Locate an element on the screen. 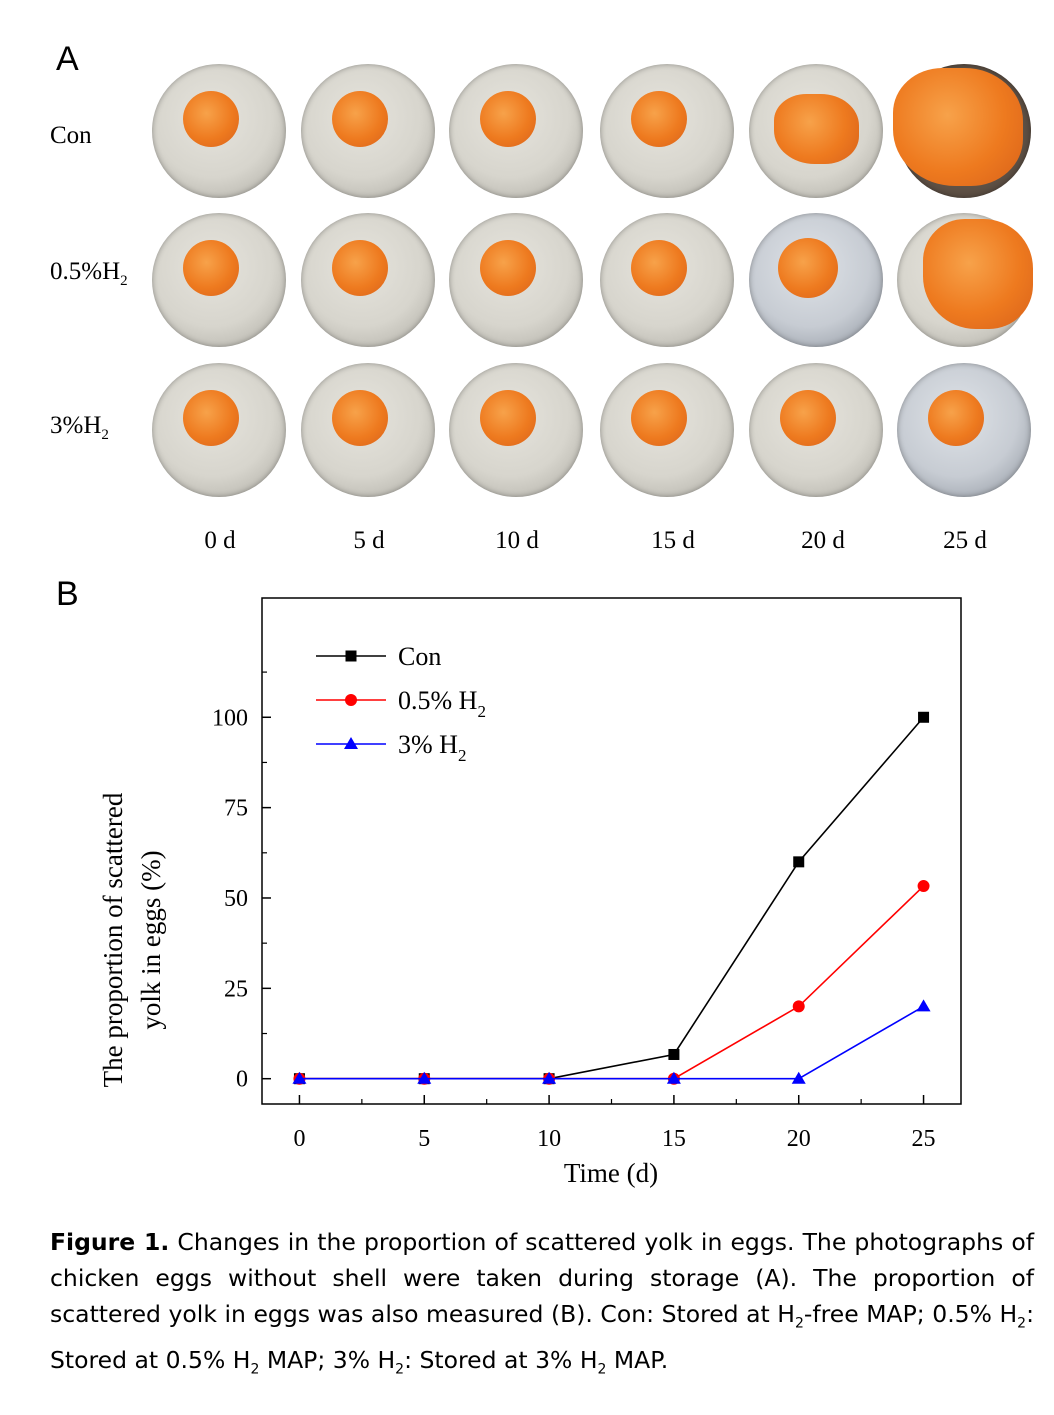 This screenshot has height=1415, width=1054. panel-b-label: B is located at coordinates (67, 594).